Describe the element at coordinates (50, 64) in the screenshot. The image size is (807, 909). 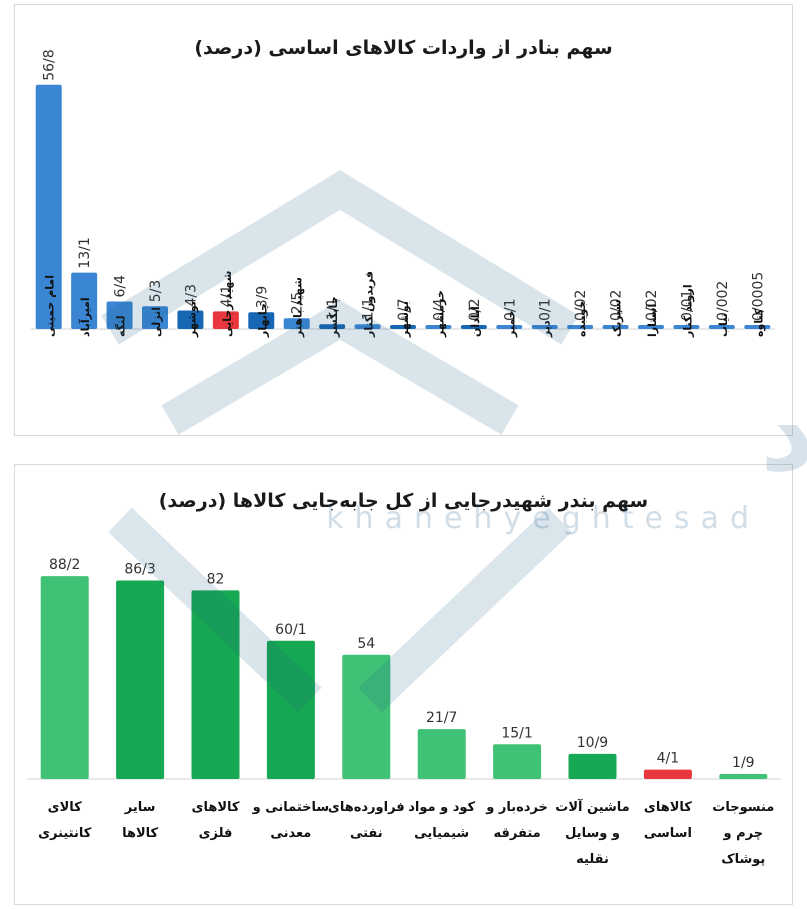
I see `data-label: 56/8` at that location.